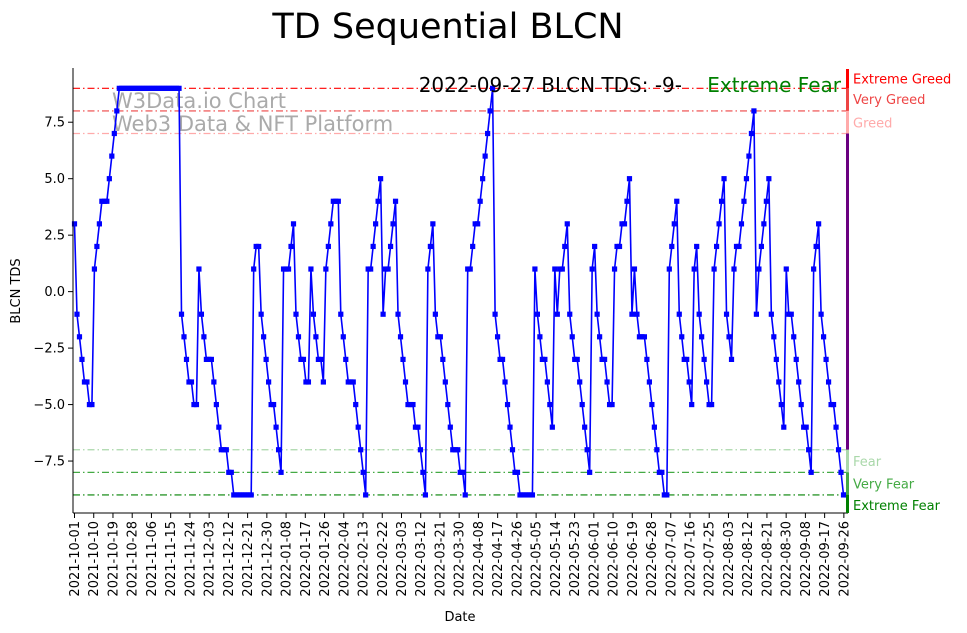 This screenshot has width=967, height=633. I want to click on x-tick-label: 2022-03-03, so click(402, 559).